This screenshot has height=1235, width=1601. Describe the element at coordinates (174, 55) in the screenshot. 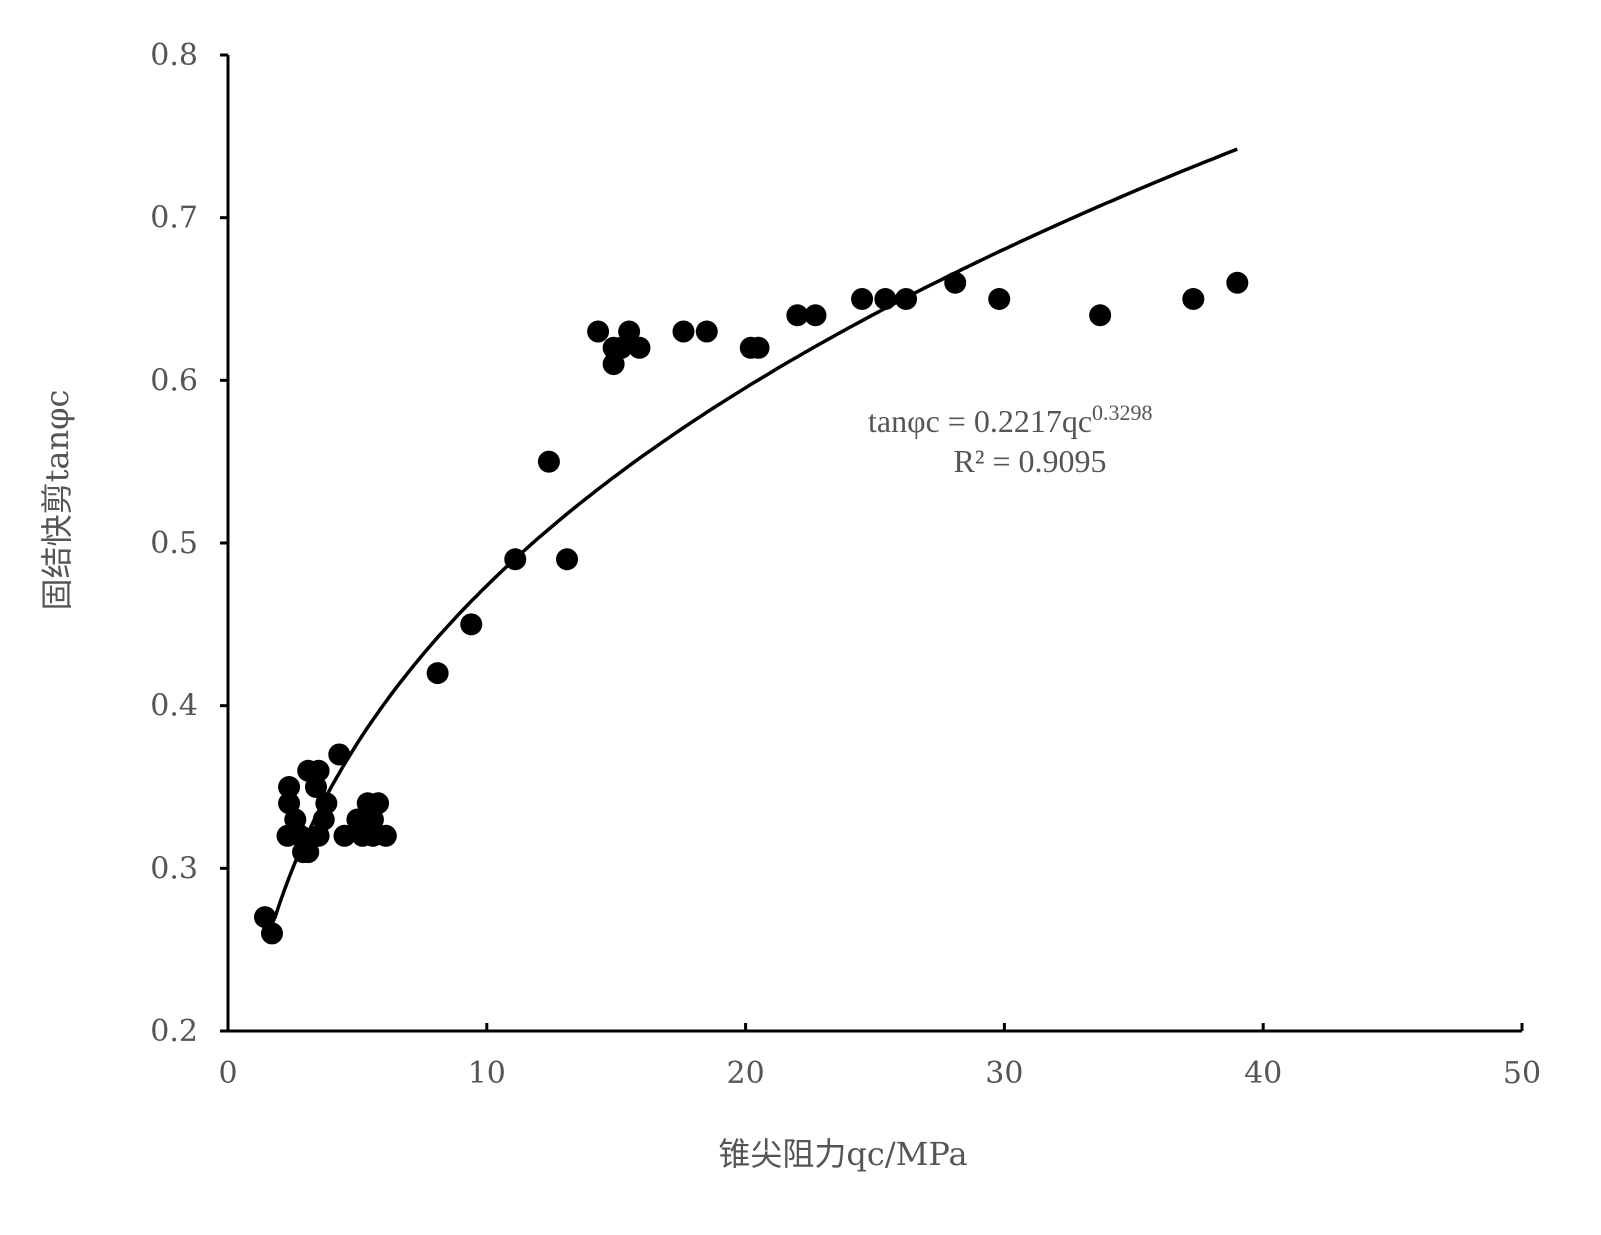

I see `y-tick-label: 0.8` at that location.